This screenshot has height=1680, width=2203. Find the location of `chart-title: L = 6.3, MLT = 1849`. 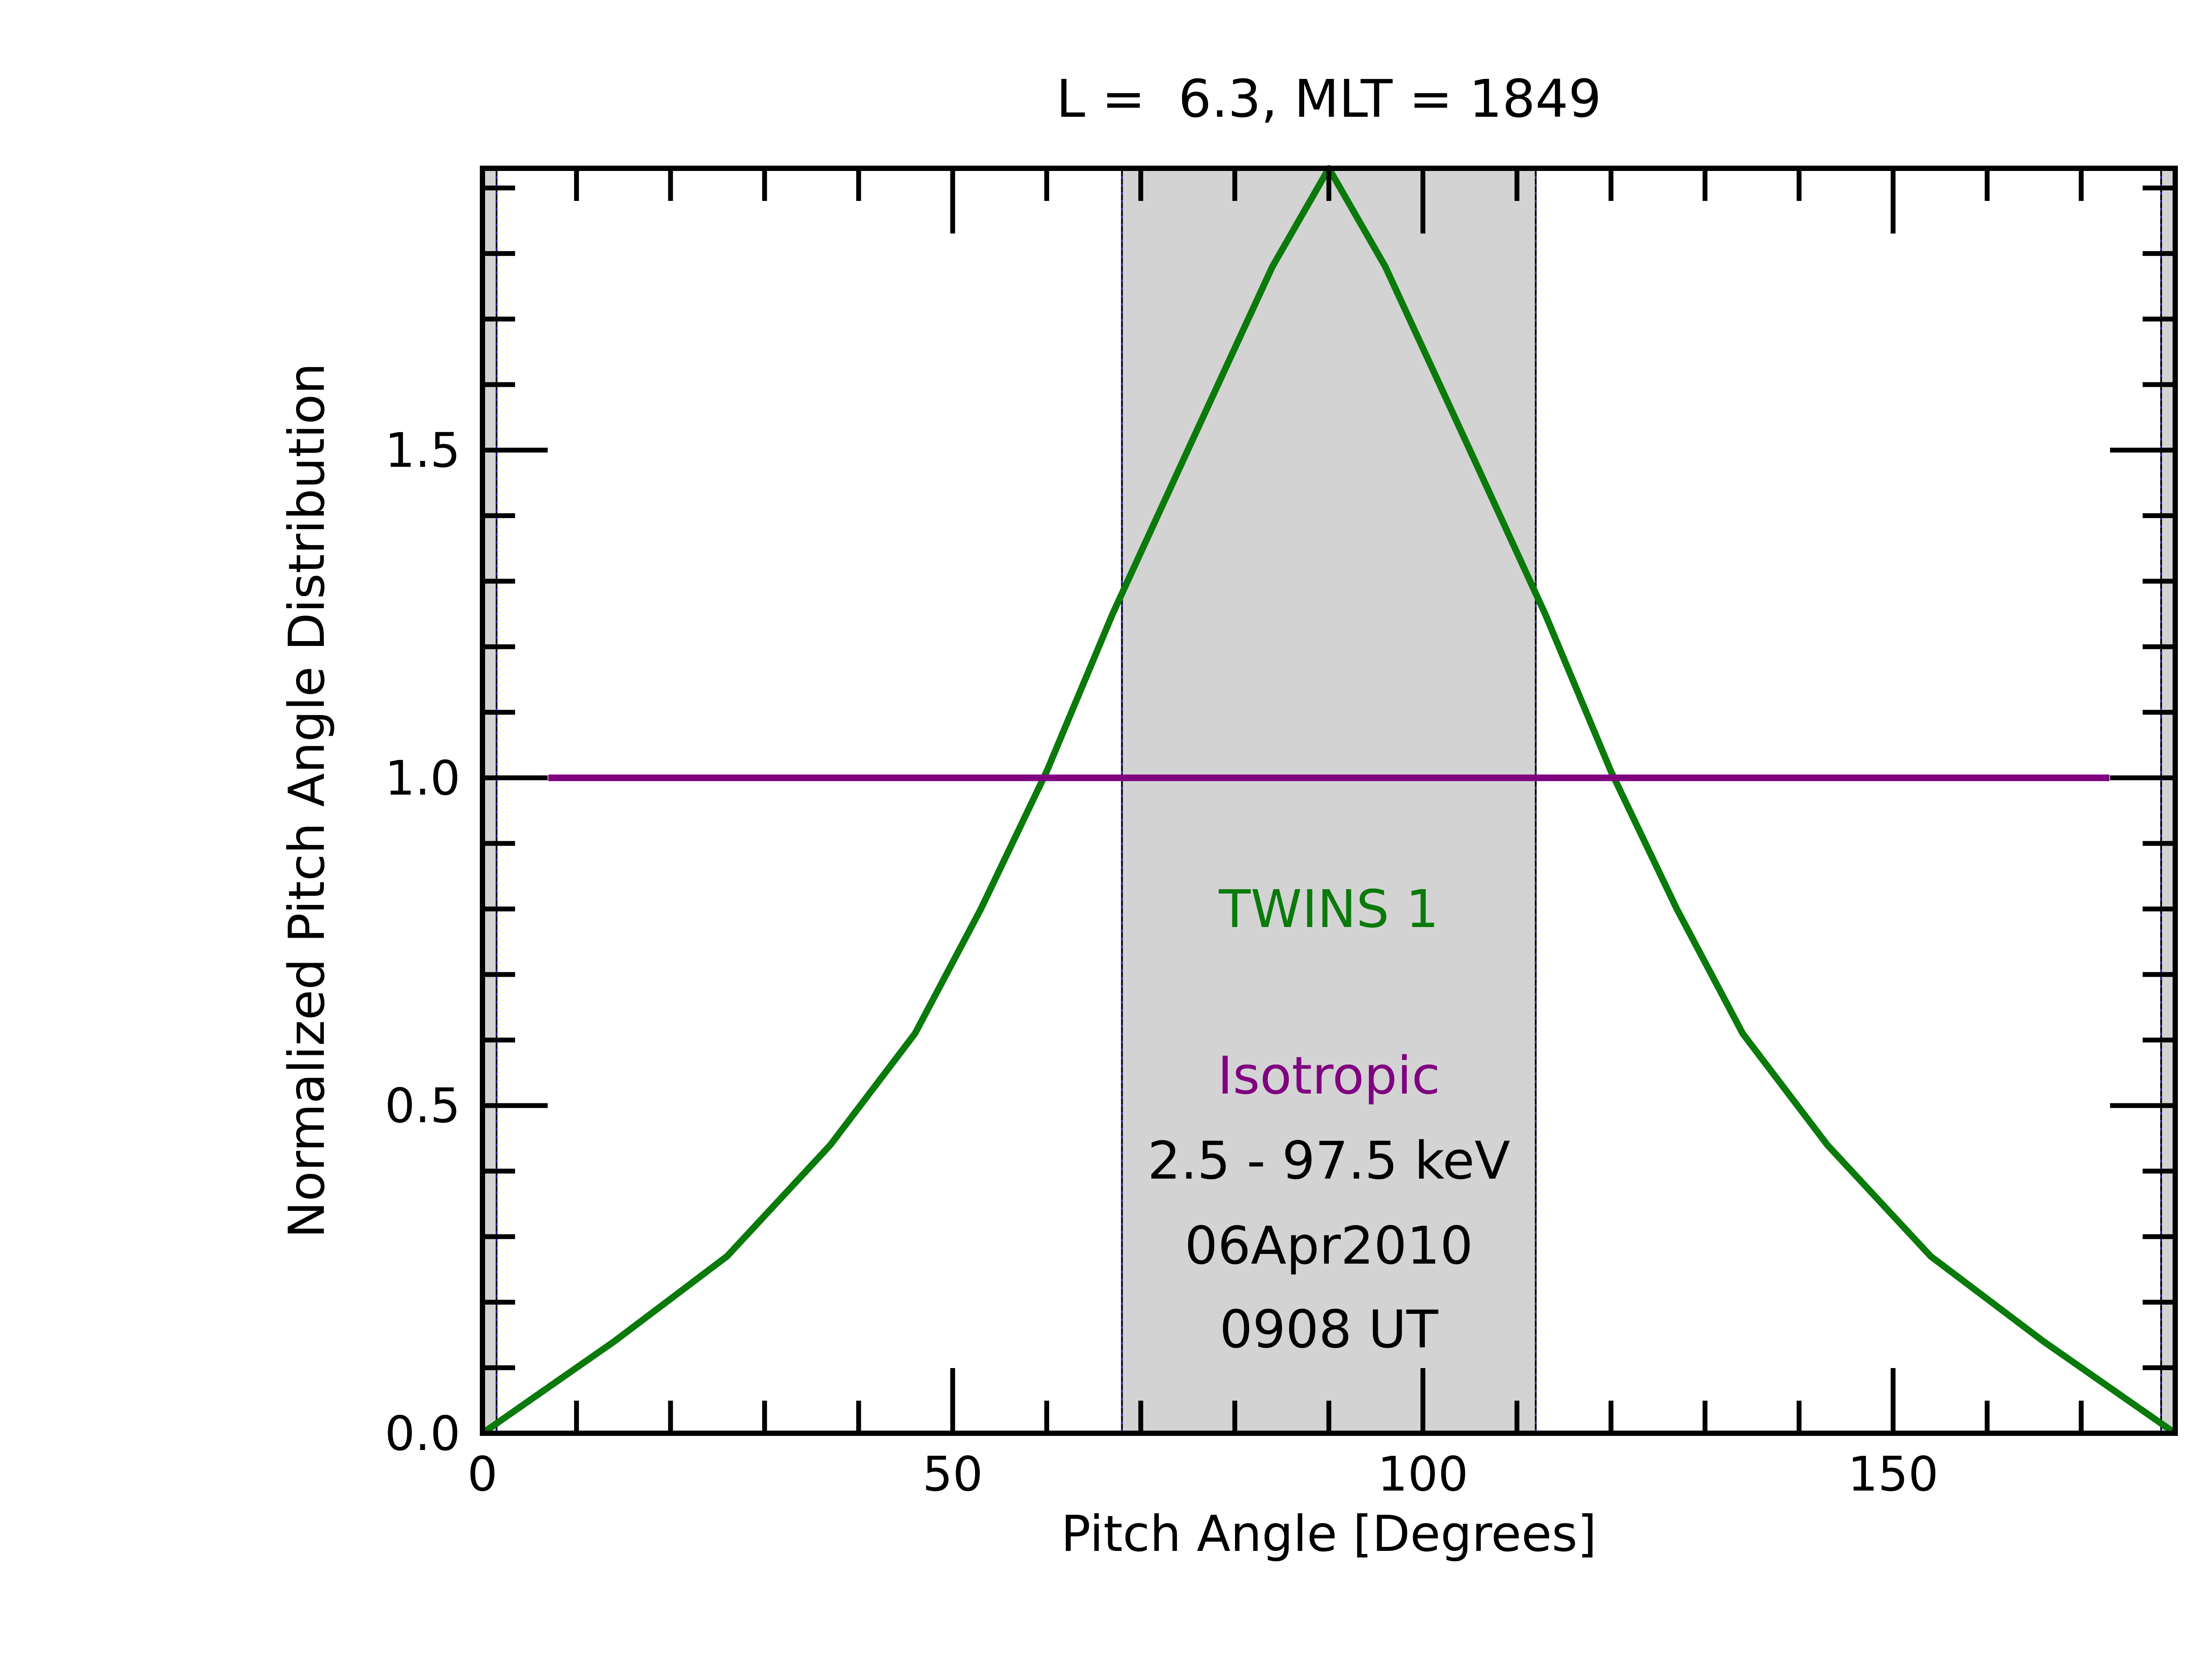

chart-title: L = 6.3, MLT = 1849 is located at coordinates (1328, 99).